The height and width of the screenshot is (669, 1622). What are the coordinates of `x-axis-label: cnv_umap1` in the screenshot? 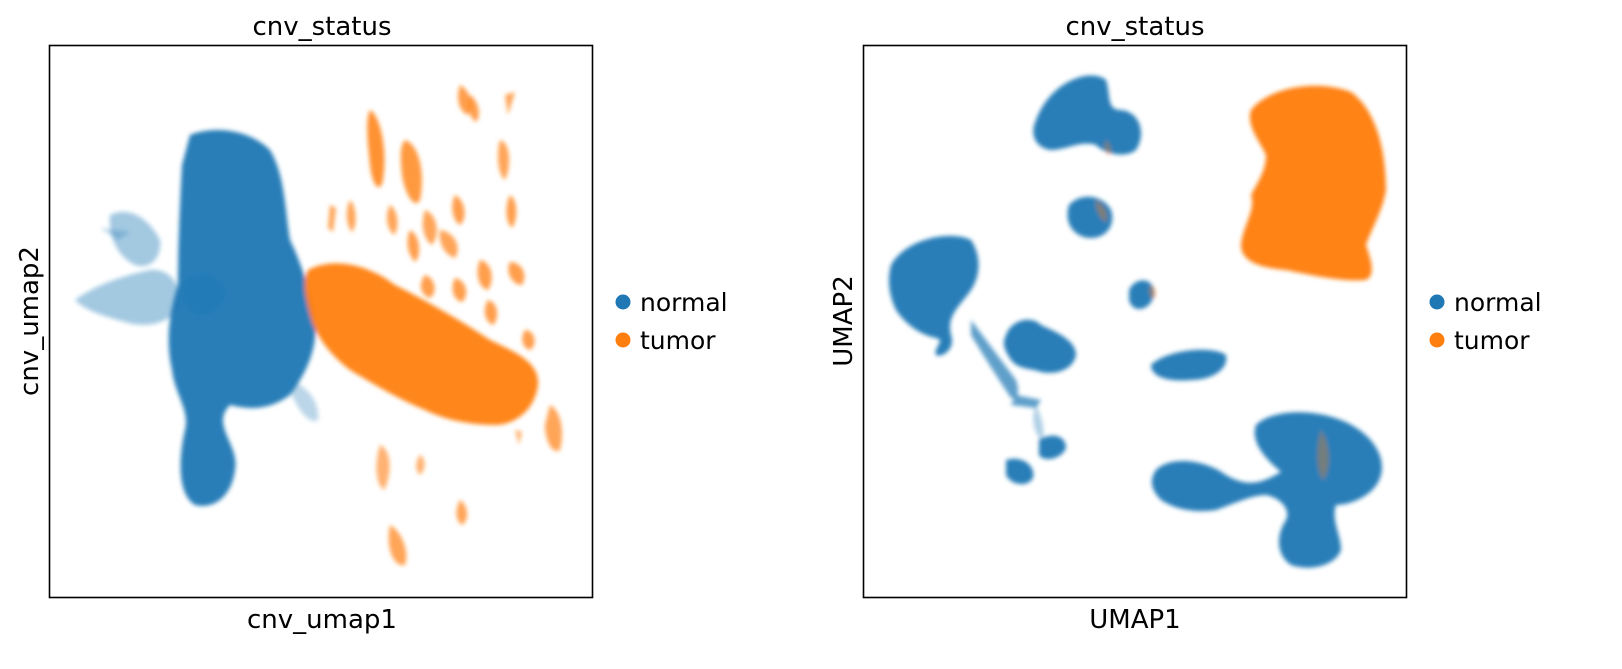 It's located at (322, 620).